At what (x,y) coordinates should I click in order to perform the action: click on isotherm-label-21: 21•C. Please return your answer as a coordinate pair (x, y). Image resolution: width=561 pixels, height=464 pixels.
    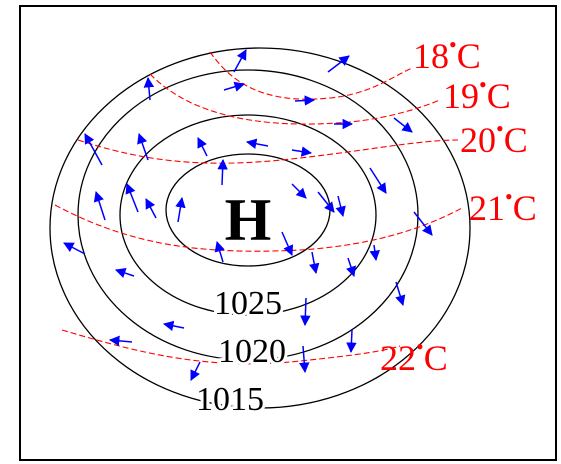
    Looking at the image, I should click on (503, 206).